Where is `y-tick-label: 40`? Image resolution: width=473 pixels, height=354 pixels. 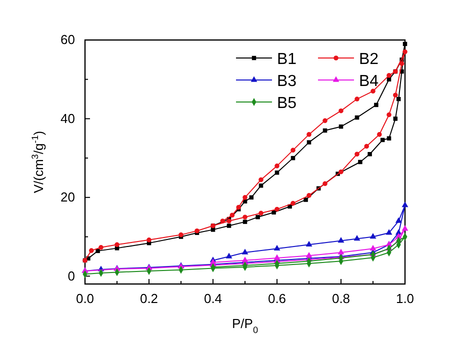
y-tick-label: 40 is located at coordinates (67, 118).